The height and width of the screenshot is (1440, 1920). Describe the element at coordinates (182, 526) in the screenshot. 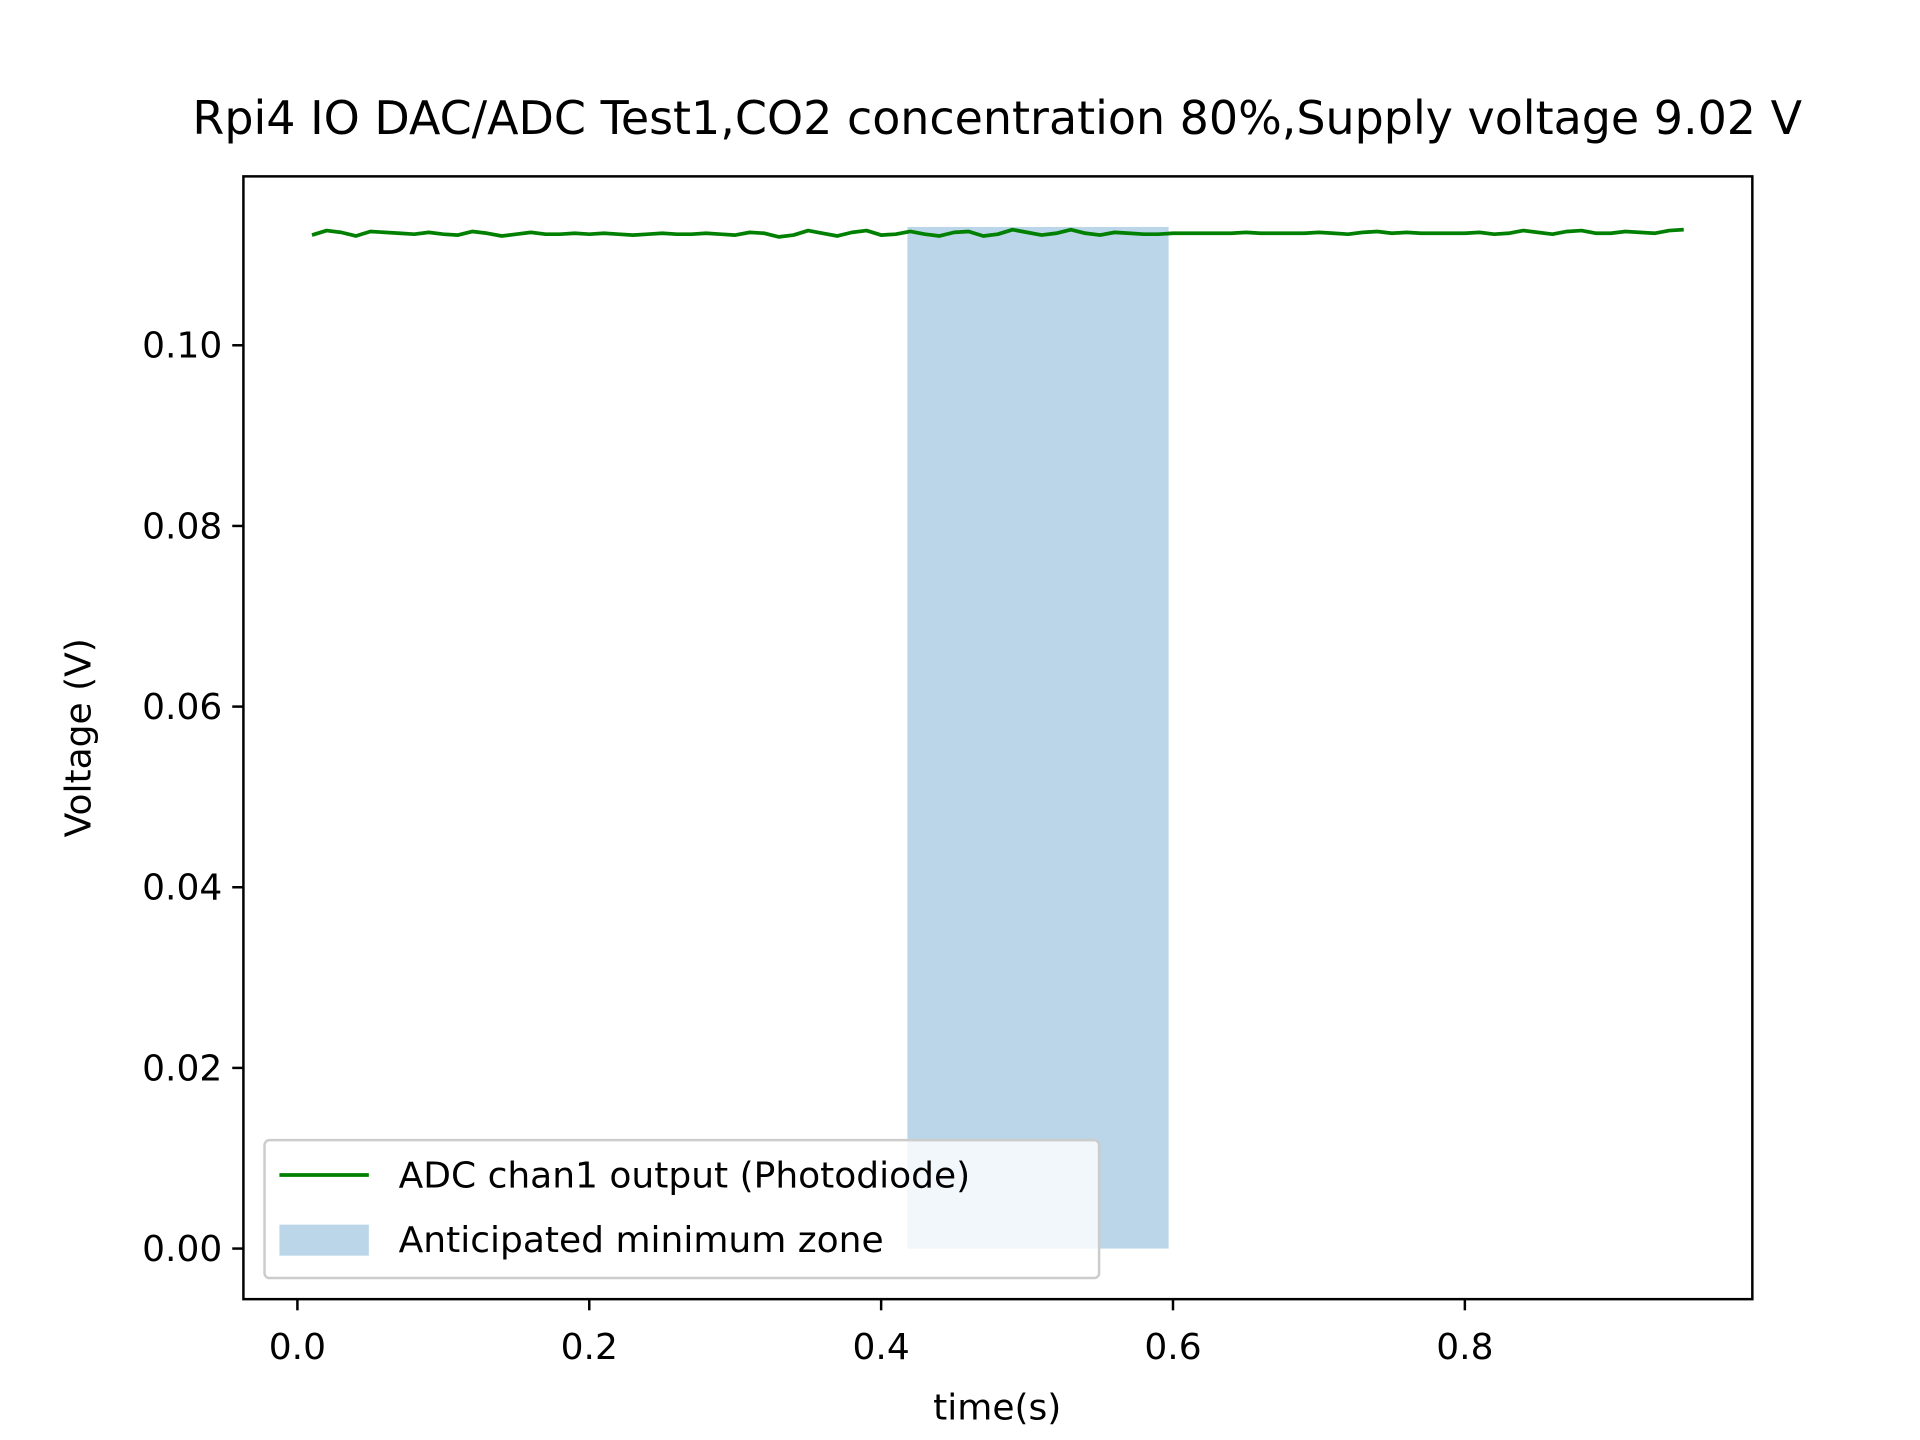

I see `y-tick-label: 0.08` at that location.